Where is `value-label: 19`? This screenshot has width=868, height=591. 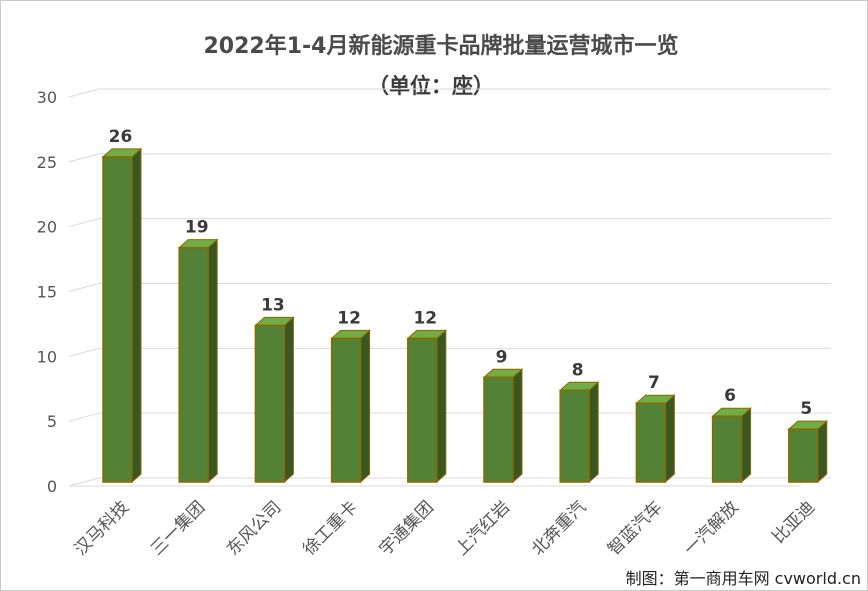
value-label: 19 is located at coordinates (197, 228).